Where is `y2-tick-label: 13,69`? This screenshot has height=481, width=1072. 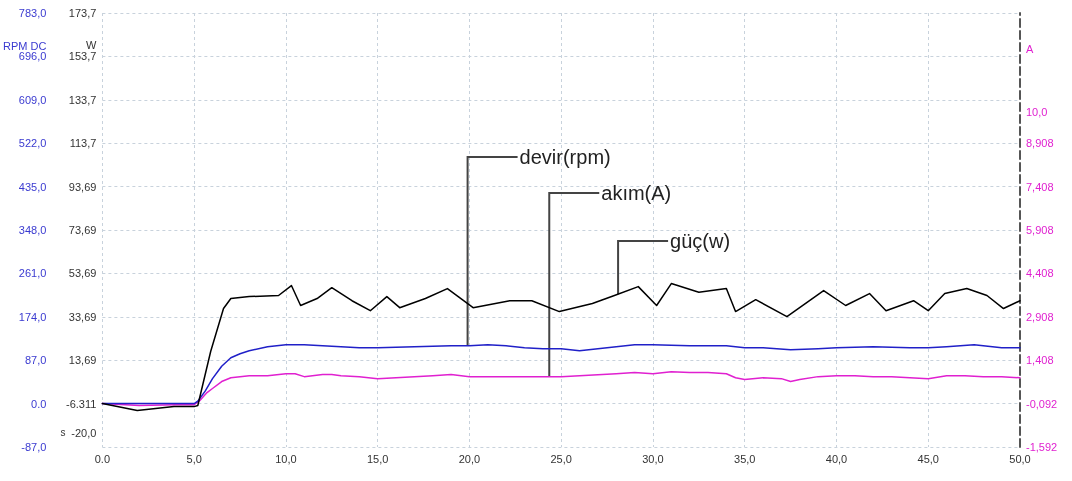 y2-tick-label: 13,69 is located at coordinates (82, 360).